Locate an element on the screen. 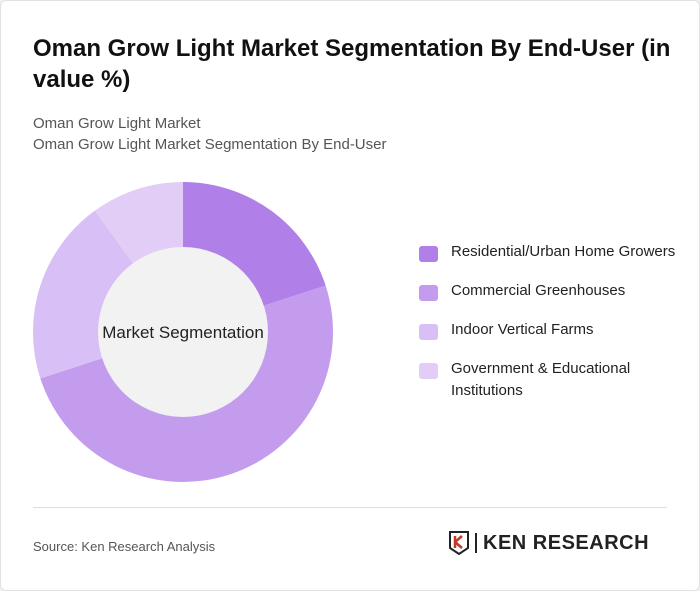  center-label: Market Segmentation is located at coordinates (183, 332).